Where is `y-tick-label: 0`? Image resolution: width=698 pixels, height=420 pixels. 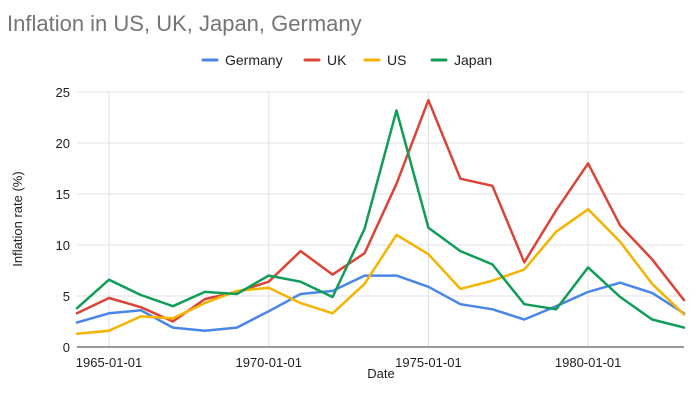 y-tick-label: 0 is located at coordinates (66, 347).